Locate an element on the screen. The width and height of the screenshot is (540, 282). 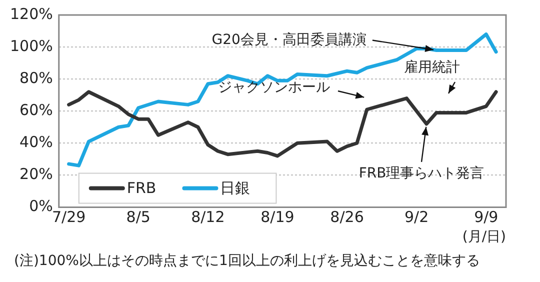
annotation: ジャクソンホール is located at coordinates (274, 88).